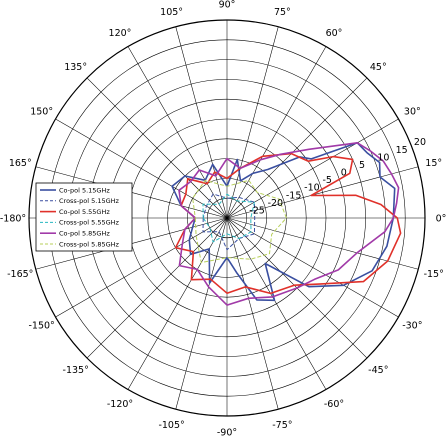  What do you see at coordinates (13, 219) in the screenshot?
I see `angular-tick-label: -180°` at bounding box center [13, 219].